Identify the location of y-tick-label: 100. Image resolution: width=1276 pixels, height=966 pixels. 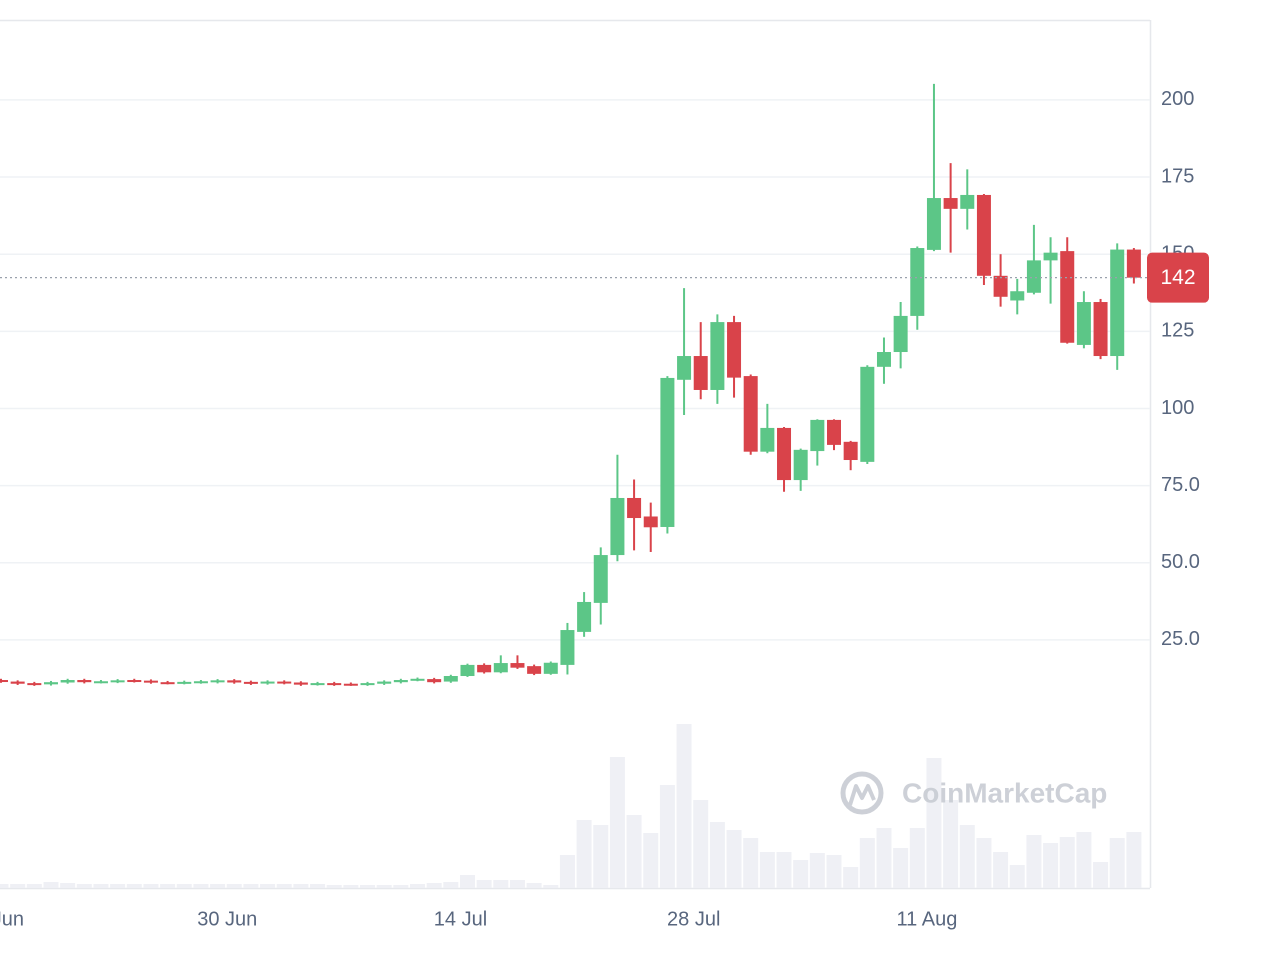
(1177, 408).